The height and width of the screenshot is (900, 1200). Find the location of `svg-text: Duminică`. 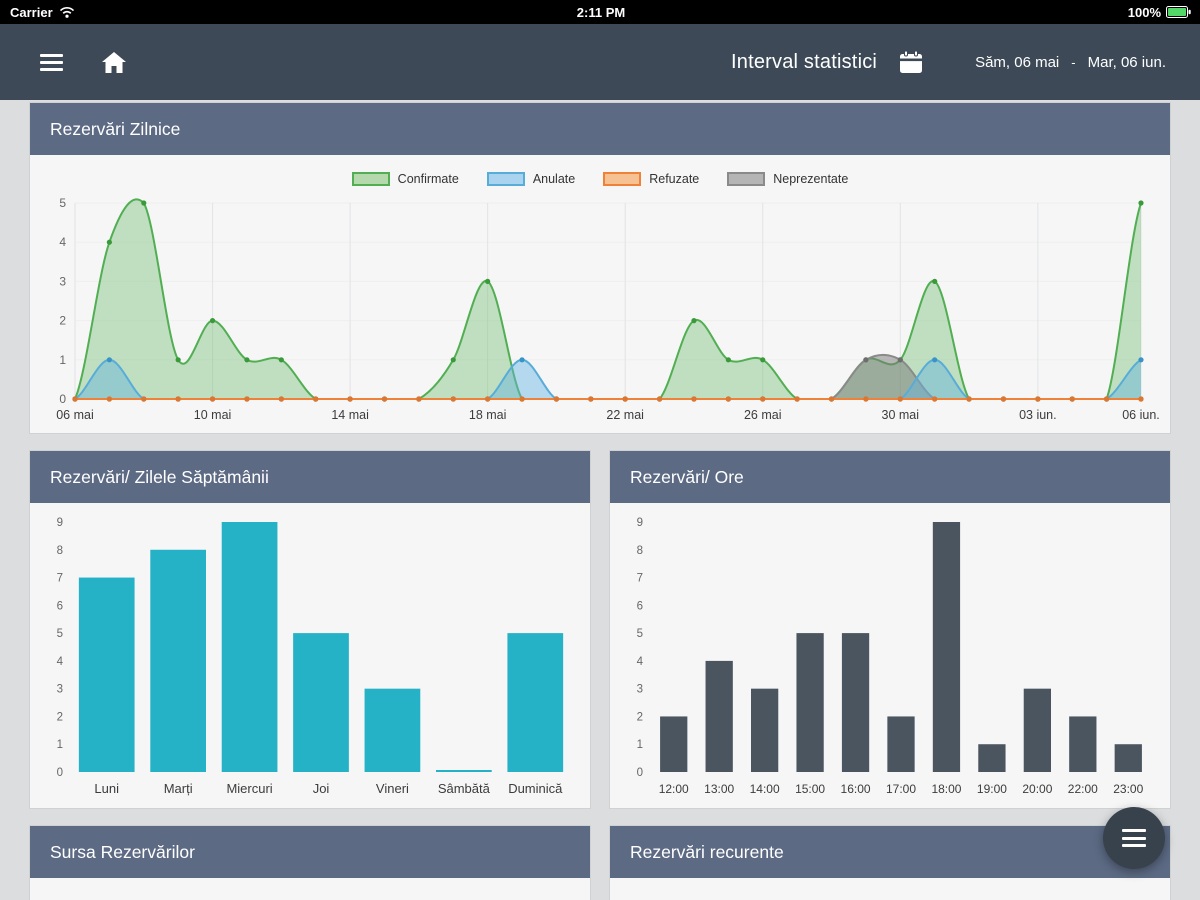

svg-text: Duminică is located at coordinates (535, 788).